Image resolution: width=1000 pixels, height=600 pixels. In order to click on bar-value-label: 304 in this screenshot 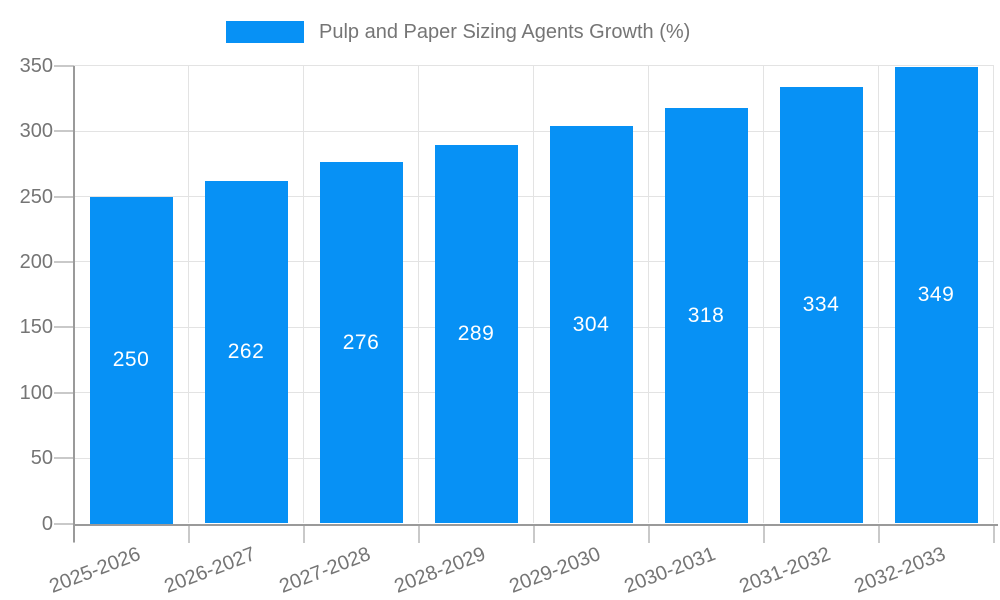, I will do `click(591, 324)`.